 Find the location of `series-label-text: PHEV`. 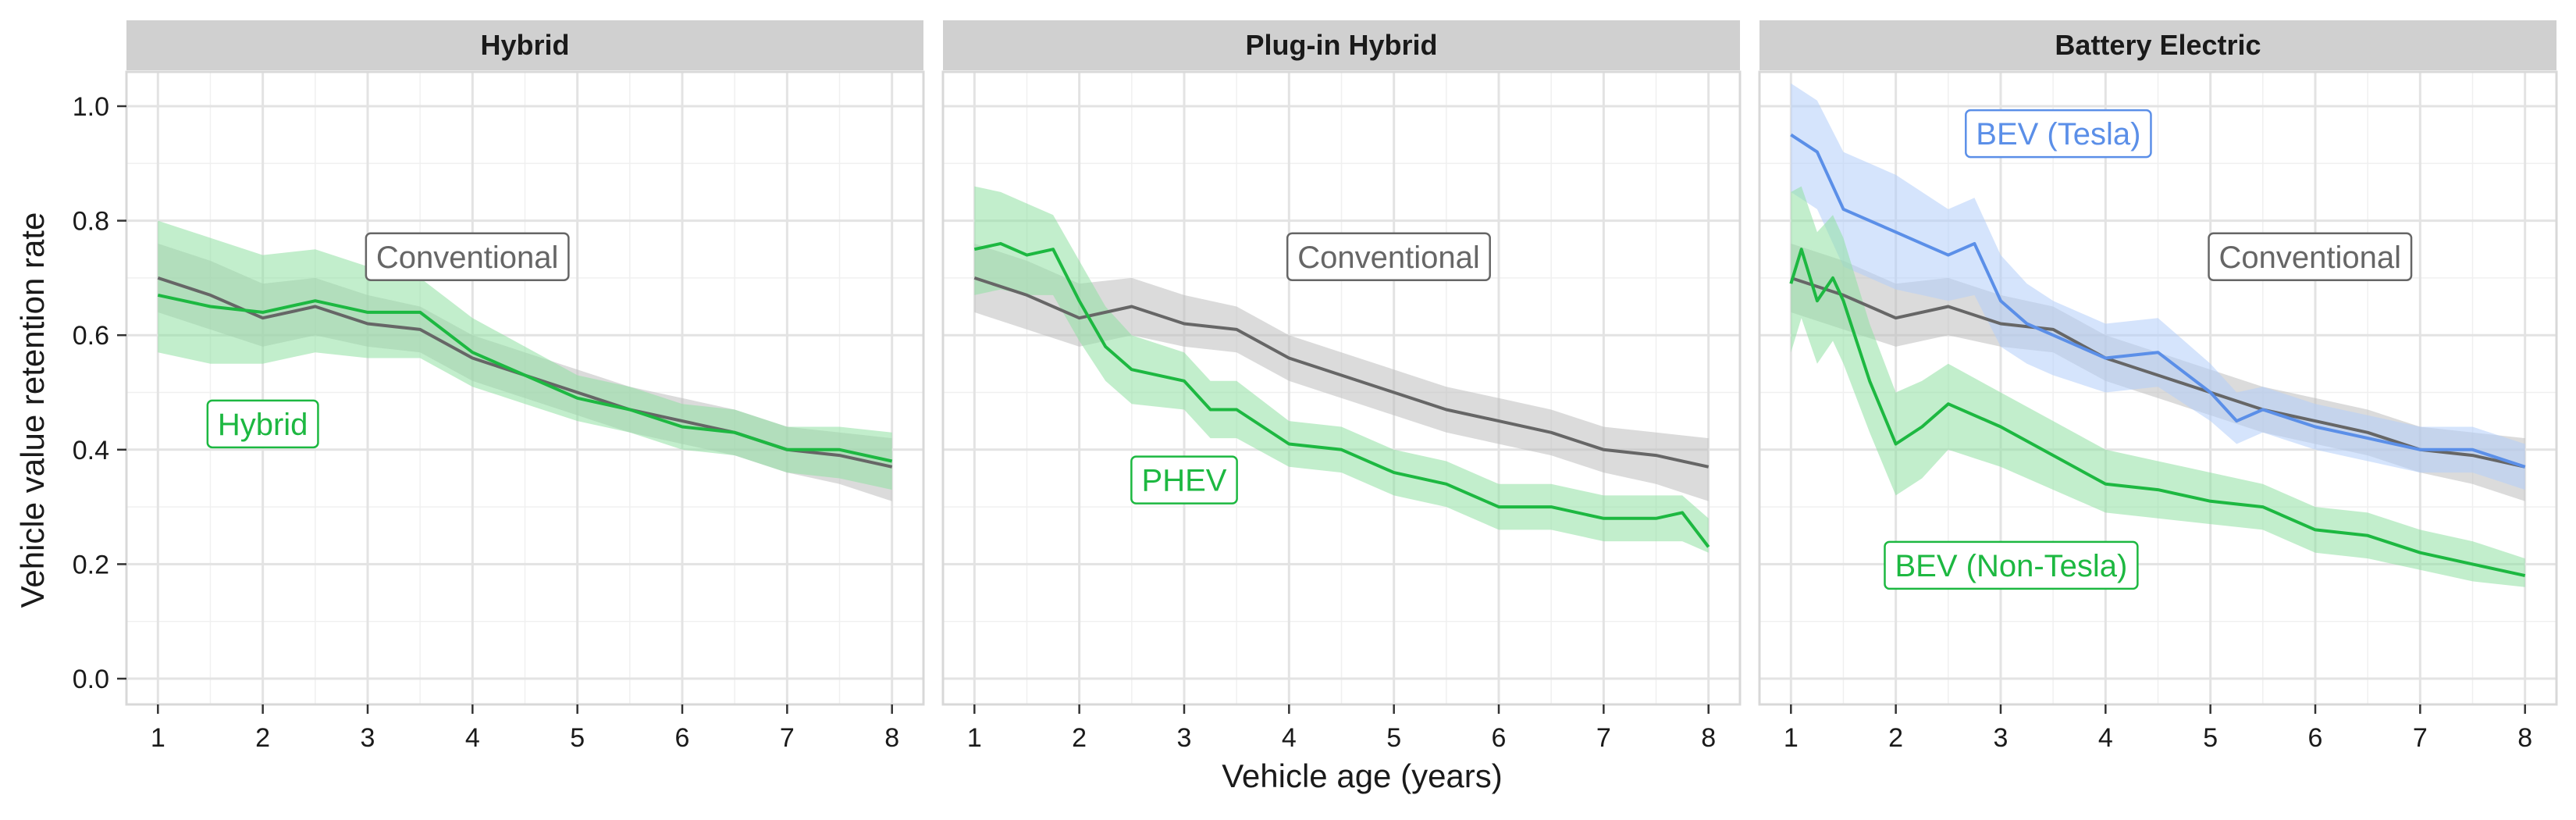

series-label-text: PHEV is located at coordinates (1184, 481).